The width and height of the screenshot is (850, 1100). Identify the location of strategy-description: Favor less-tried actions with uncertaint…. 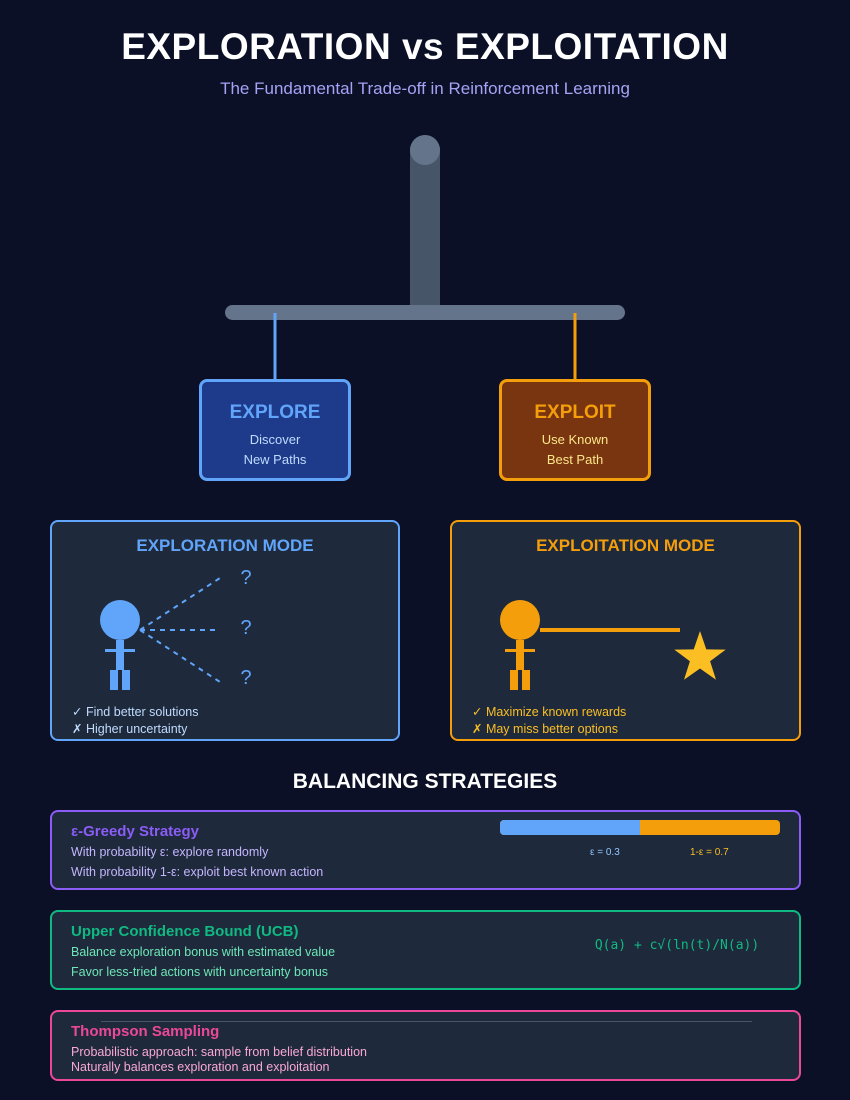
(200, 972).